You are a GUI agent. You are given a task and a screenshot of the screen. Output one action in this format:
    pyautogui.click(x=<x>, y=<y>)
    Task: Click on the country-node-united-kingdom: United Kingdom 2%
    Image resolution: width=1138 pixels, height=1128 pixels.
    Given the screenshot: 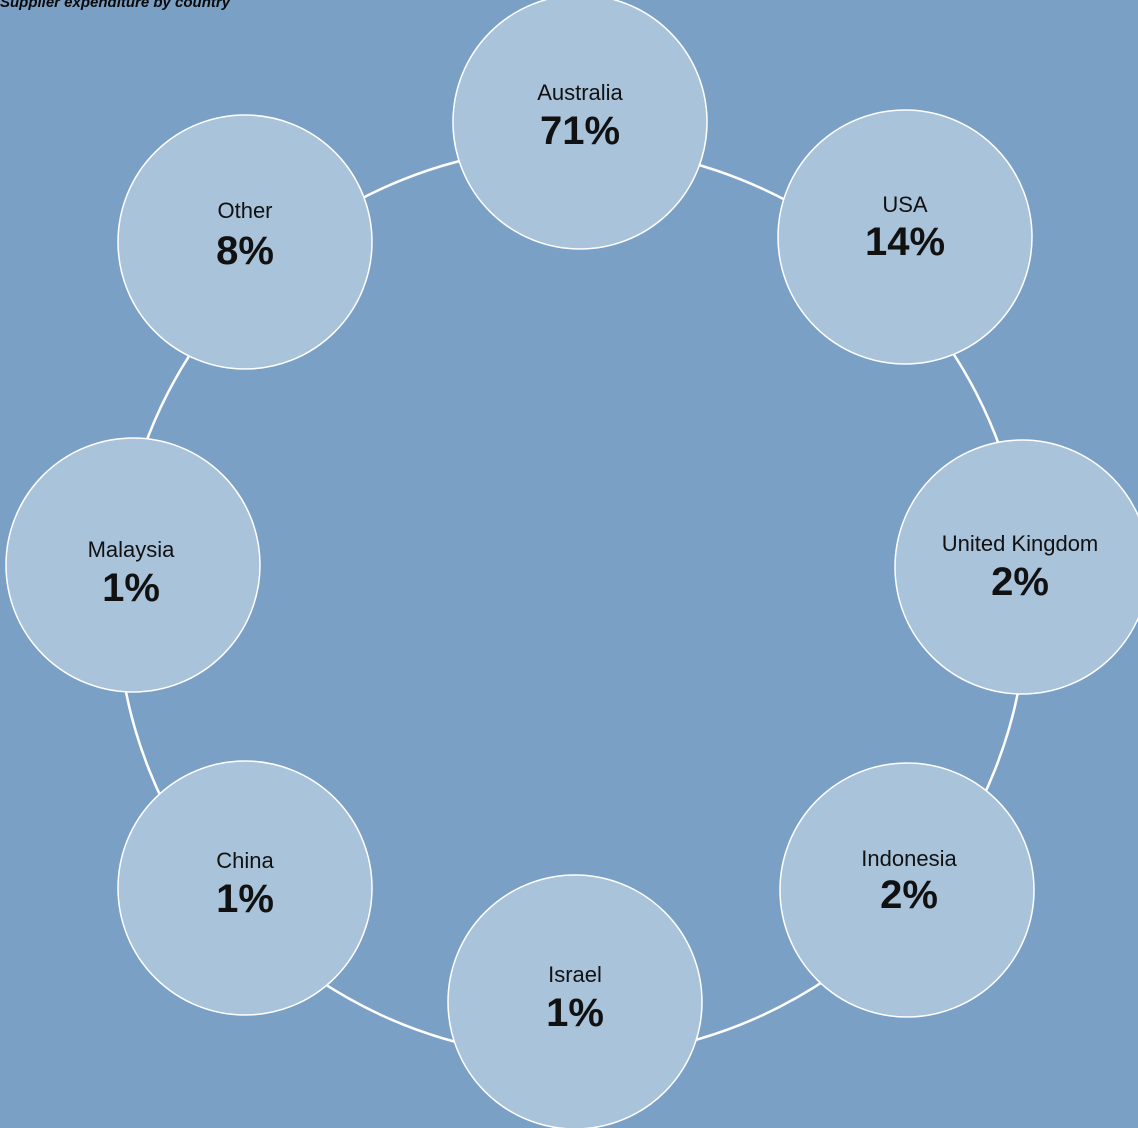 What is the action you would take?
    pyautogui.click(x=1016, y=567)
    